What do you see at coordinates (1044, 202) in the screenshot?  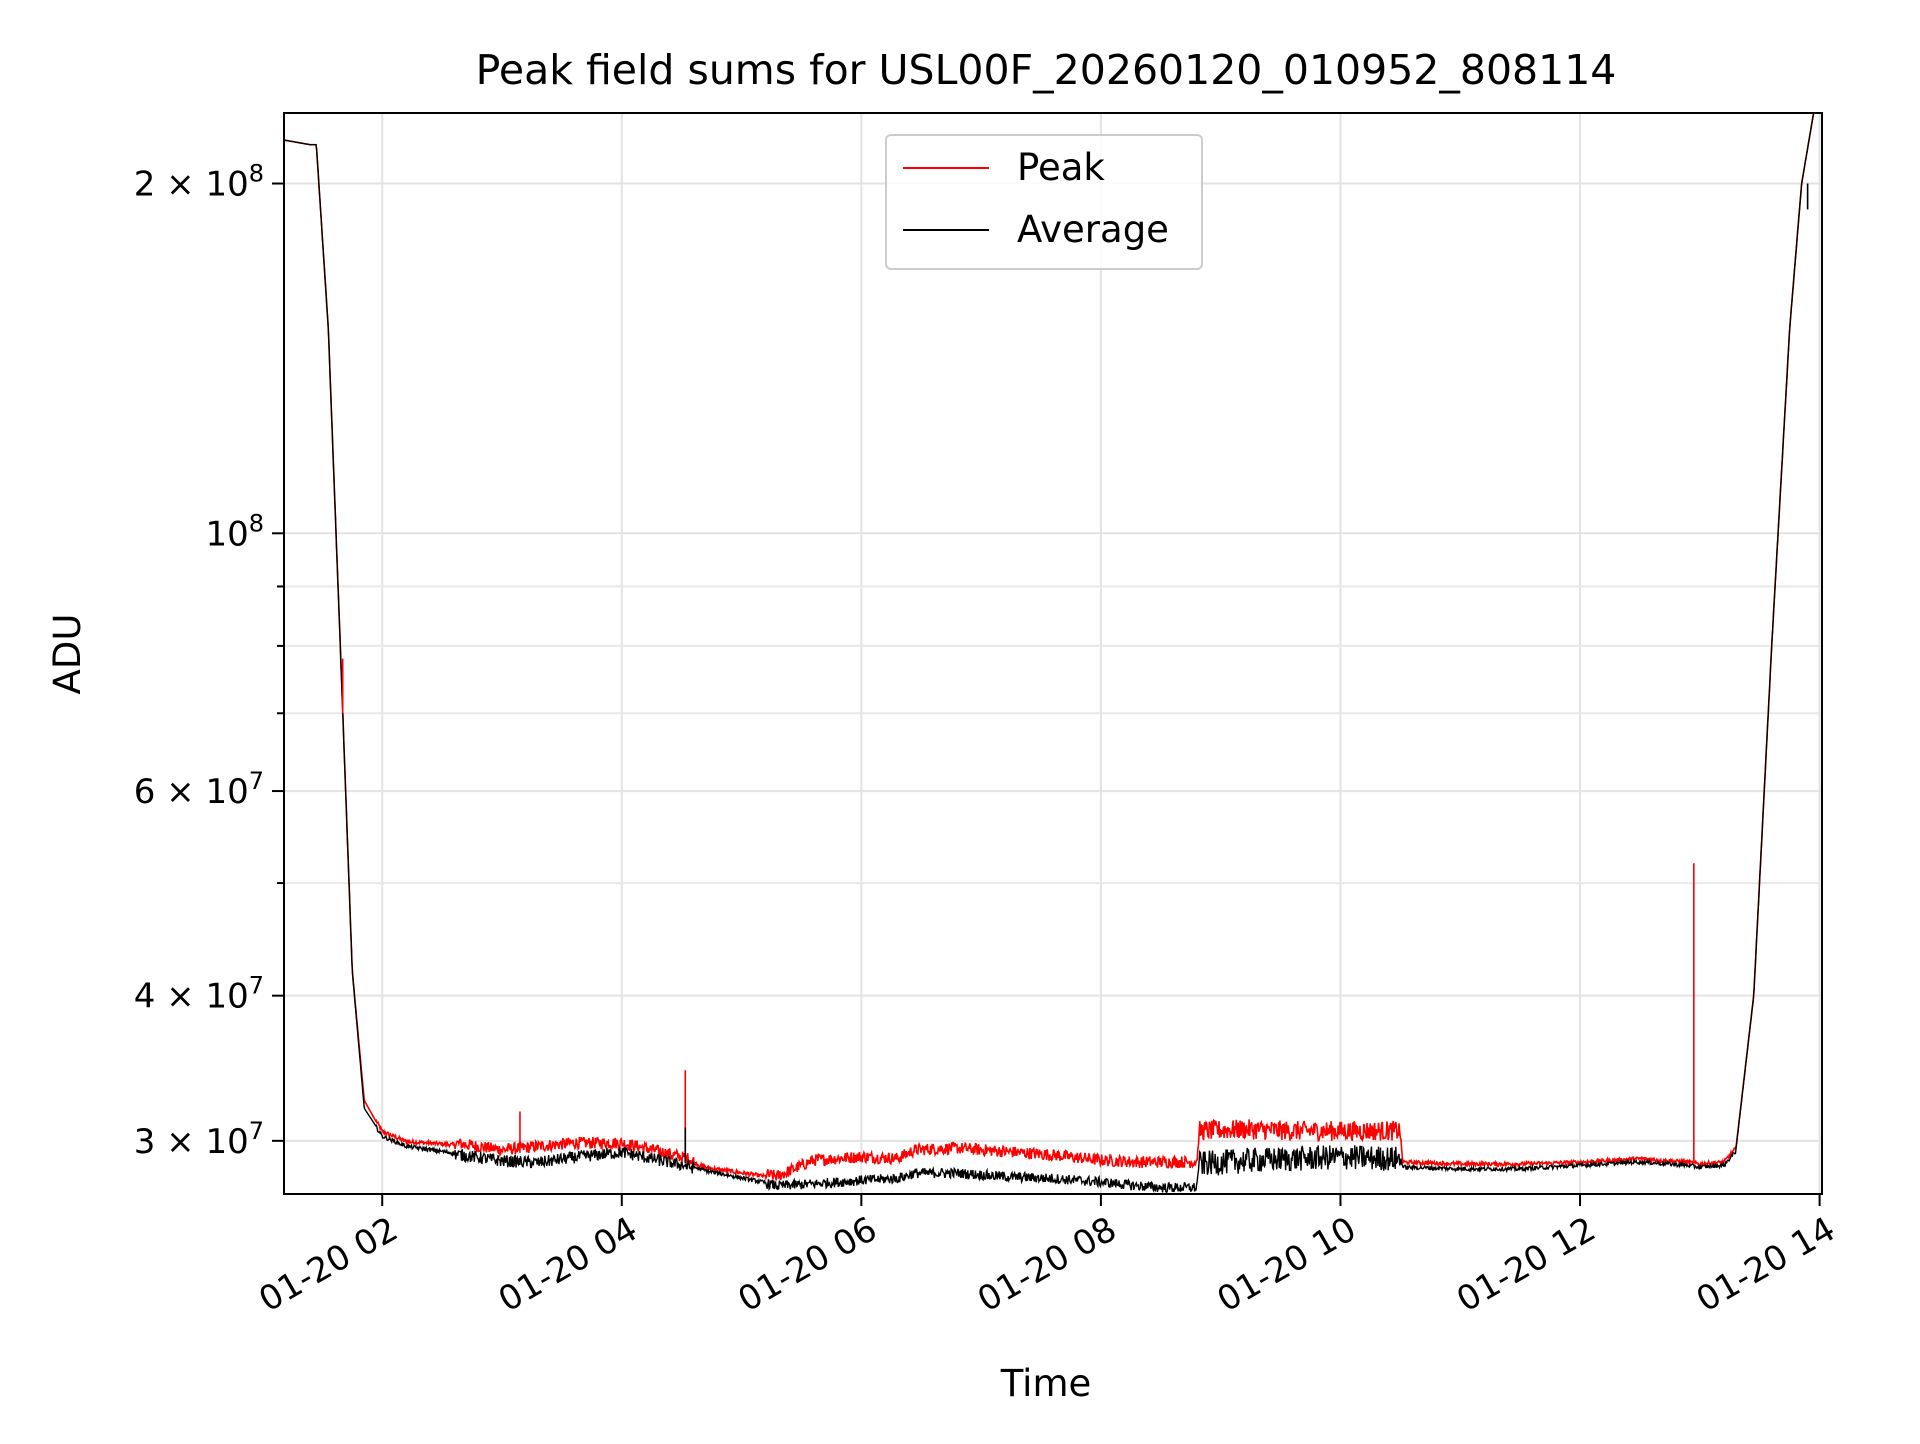 I see `legend: Peak Average` at bounding box center [1044, 202].